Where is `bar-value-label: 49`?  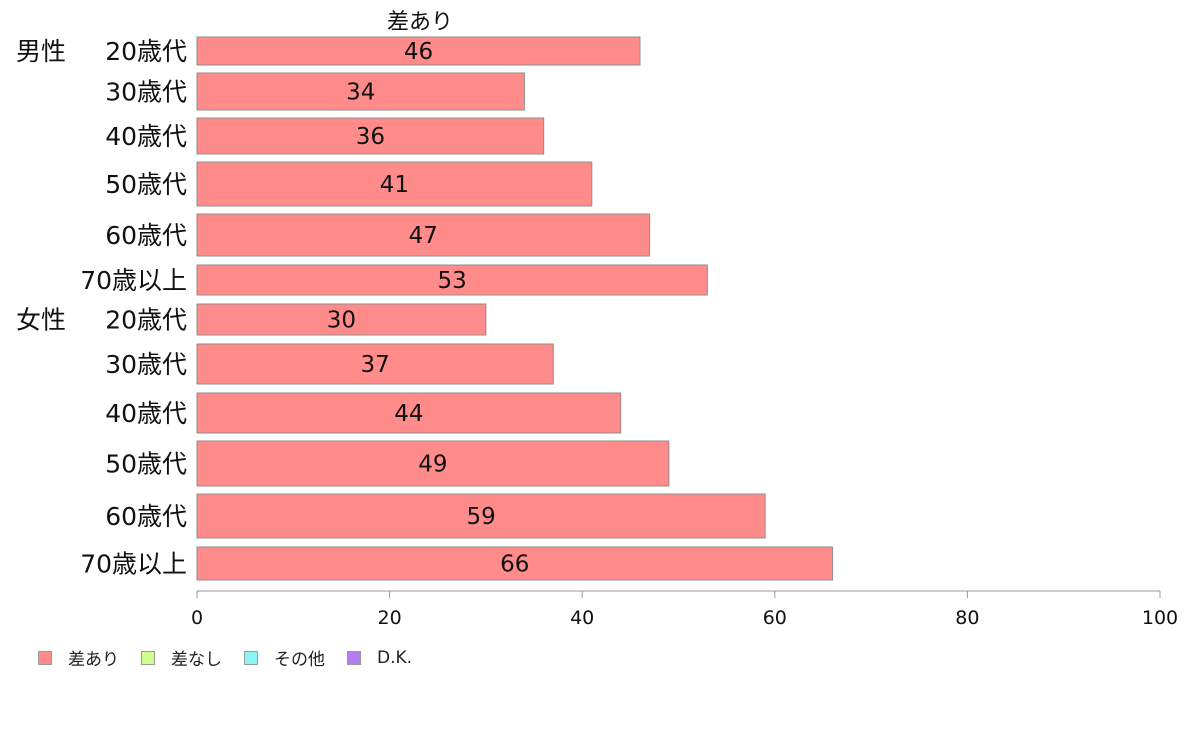
bar-value-label: 49 is located at coordinates (432, 465).